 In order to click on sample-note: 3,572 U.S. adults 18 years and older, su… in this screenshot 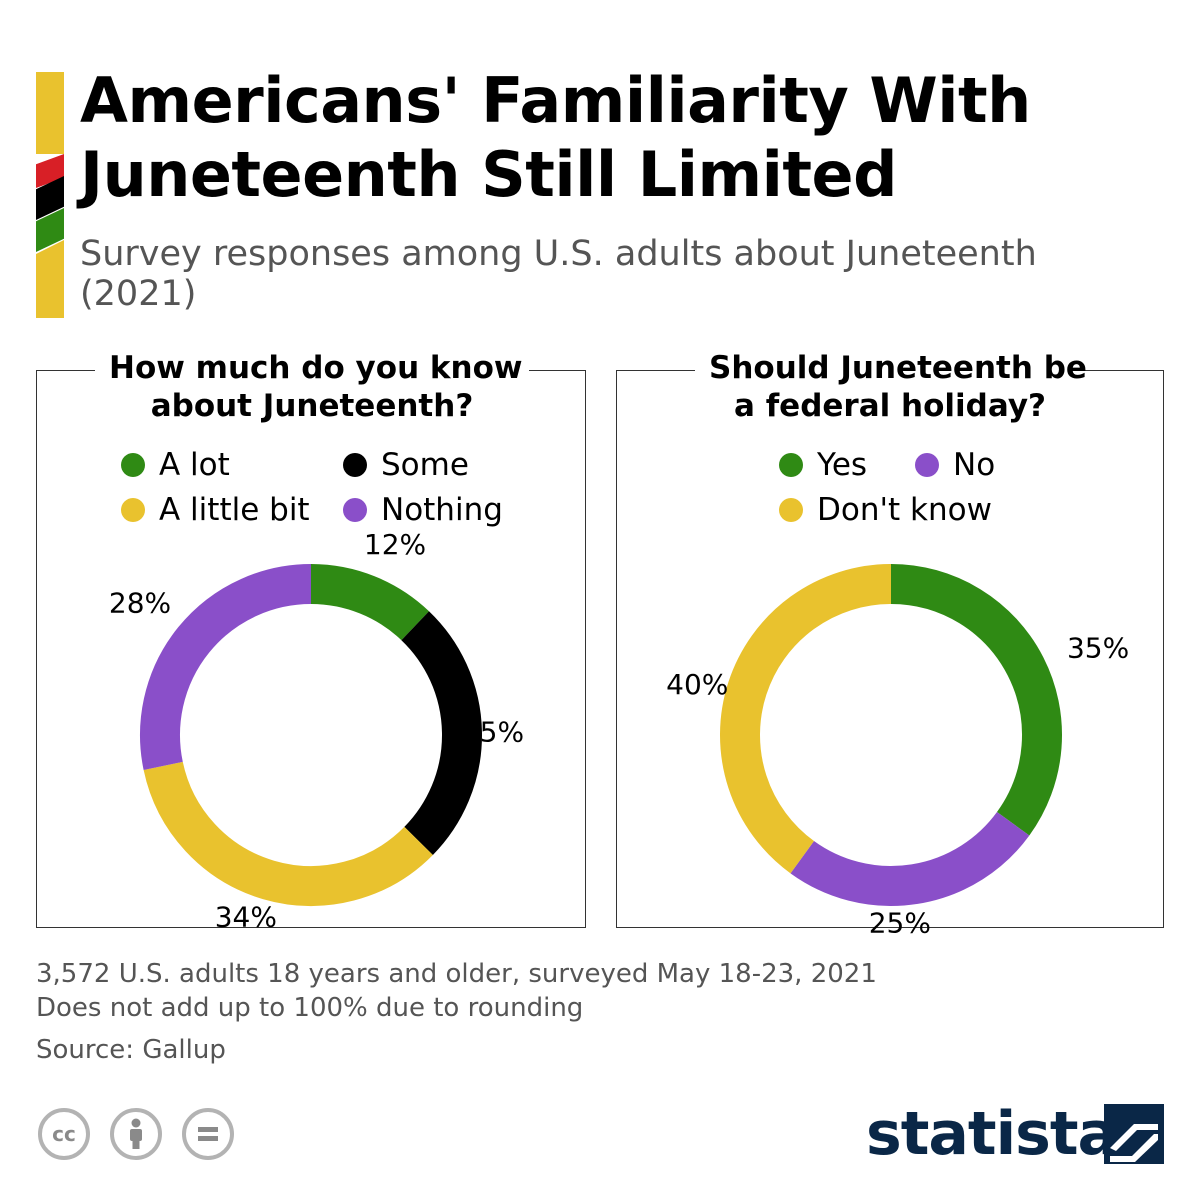, I will do `click(456, 974)`.